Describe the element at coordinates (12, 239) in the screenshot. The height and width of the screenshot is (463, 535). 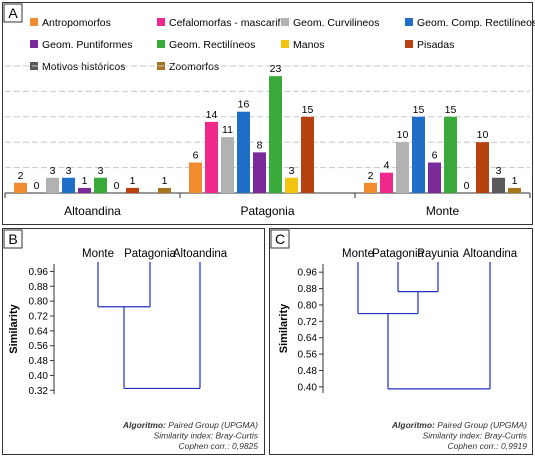
I see `panel-label: B` at that location.